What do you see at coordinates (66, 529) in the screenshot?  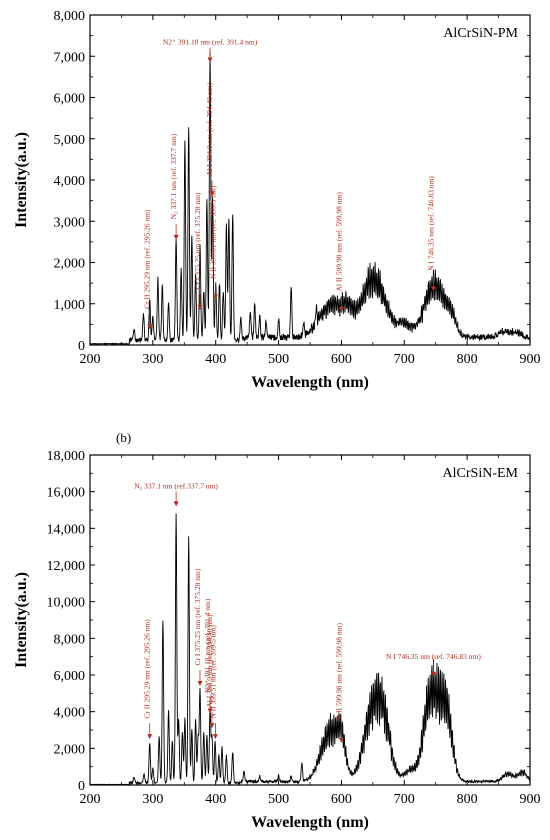 I see `y-tick-label: 14,000` at bounding box center [66, 529].